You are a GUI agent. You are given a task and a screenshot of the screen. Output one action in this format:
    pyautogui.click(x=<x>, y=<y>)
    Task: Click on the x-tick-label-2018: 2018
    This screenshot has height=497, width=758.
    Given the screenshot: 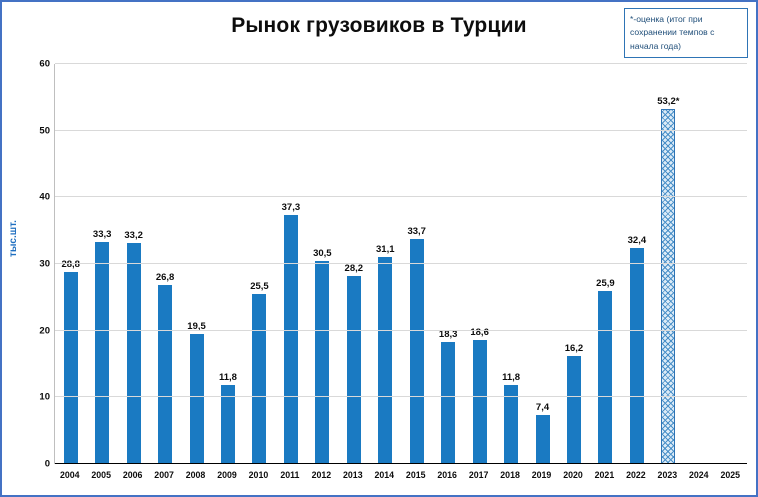 What is the action you would take?
    pyautogui.click(x=510, y=475)
    